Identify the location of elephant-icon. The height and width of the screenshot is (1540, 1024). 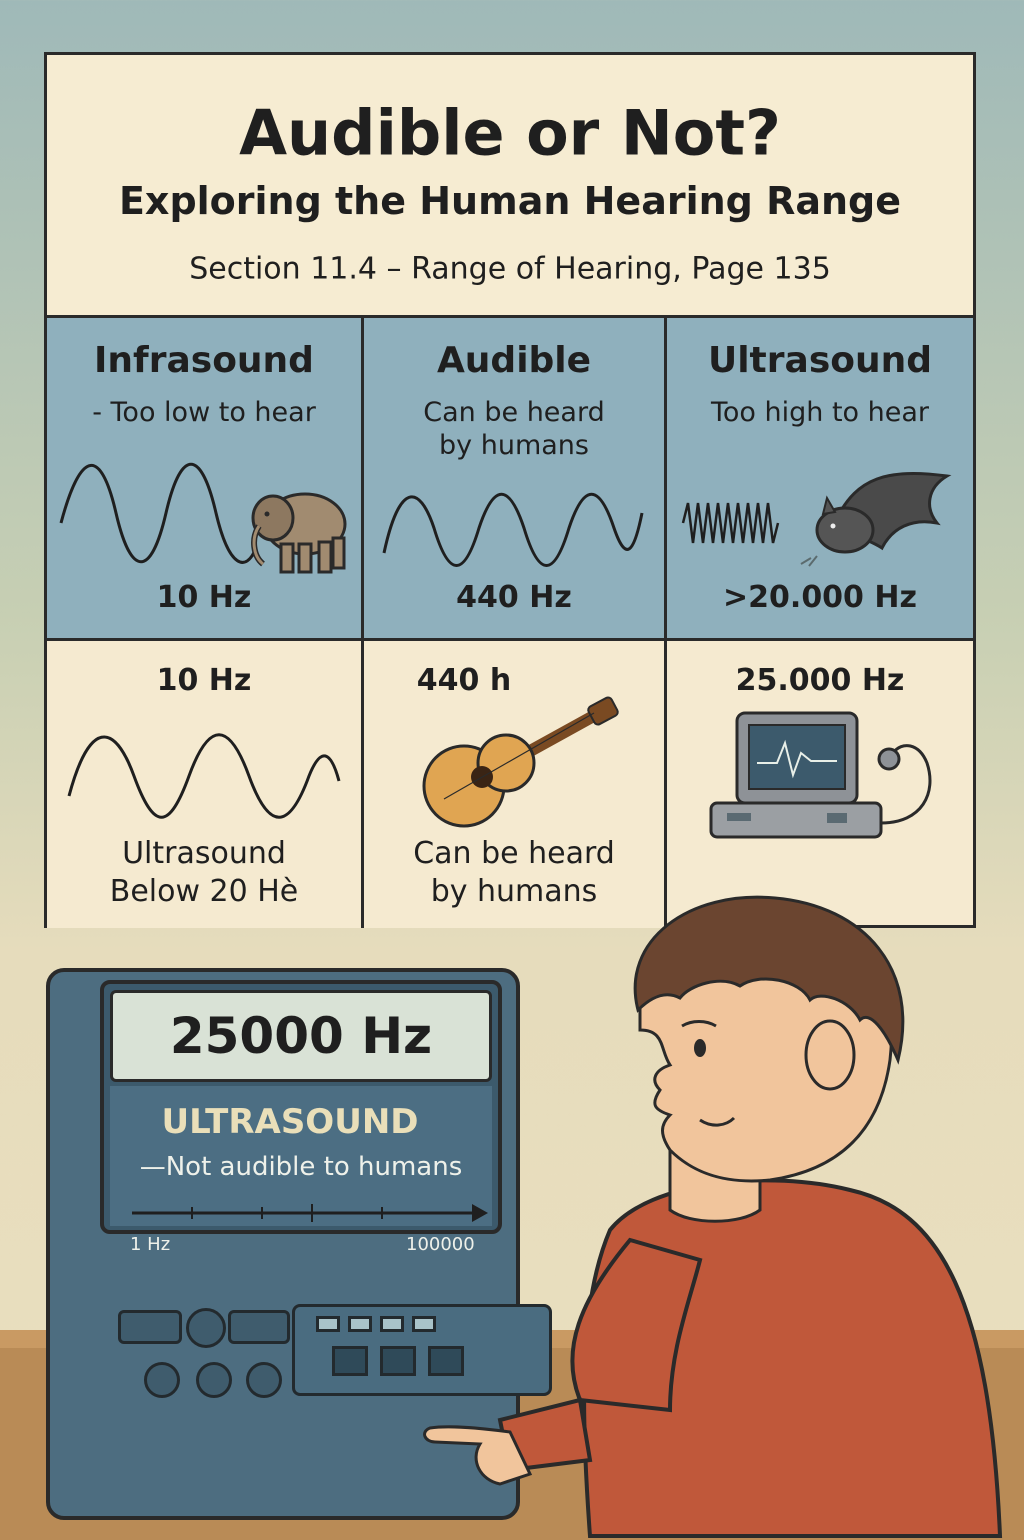
(299, 533).